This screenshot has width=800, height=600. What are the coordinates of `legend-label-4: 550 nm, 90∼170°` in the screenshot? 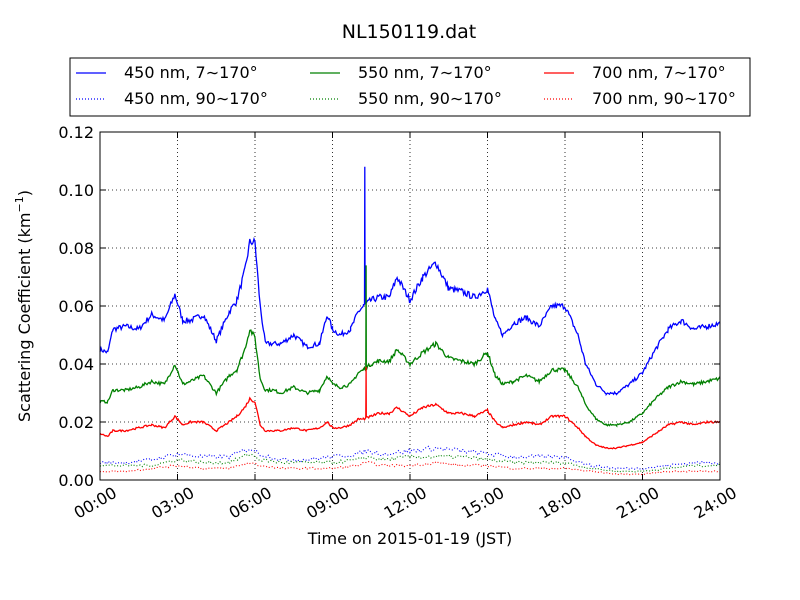 It's located at (430, 98).